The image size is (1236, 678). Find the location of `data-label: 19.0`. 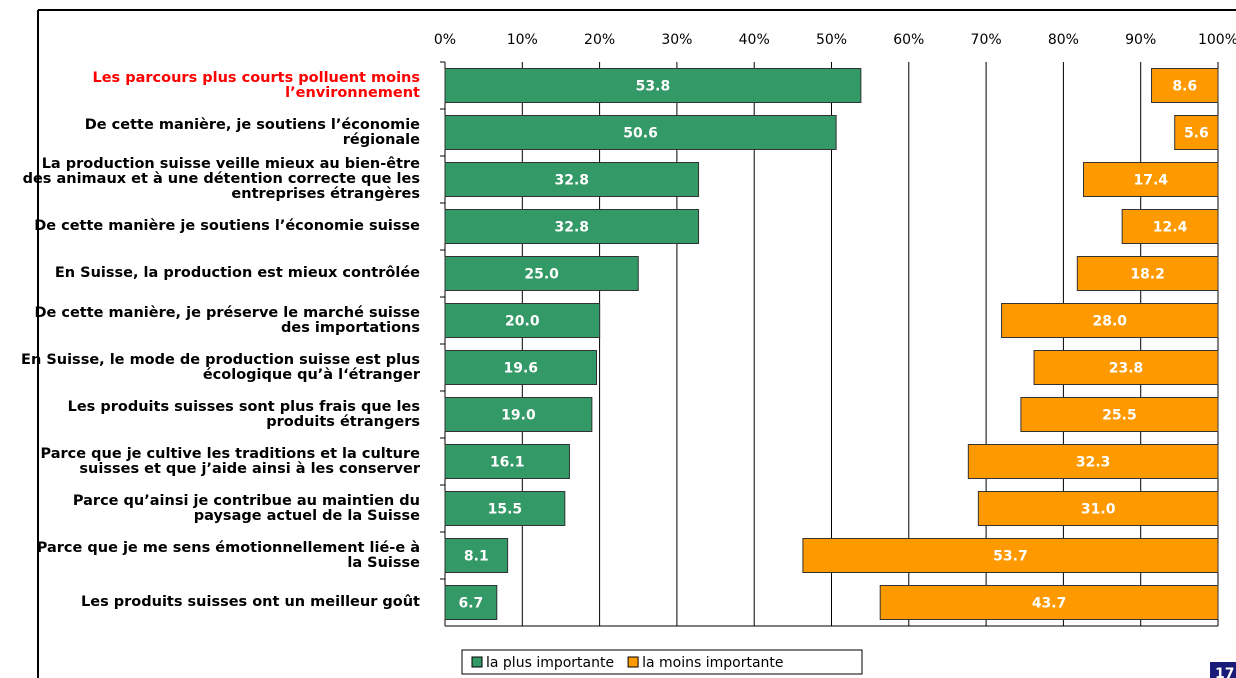

data-label: 19.0 is located at coordinates (518, 416).